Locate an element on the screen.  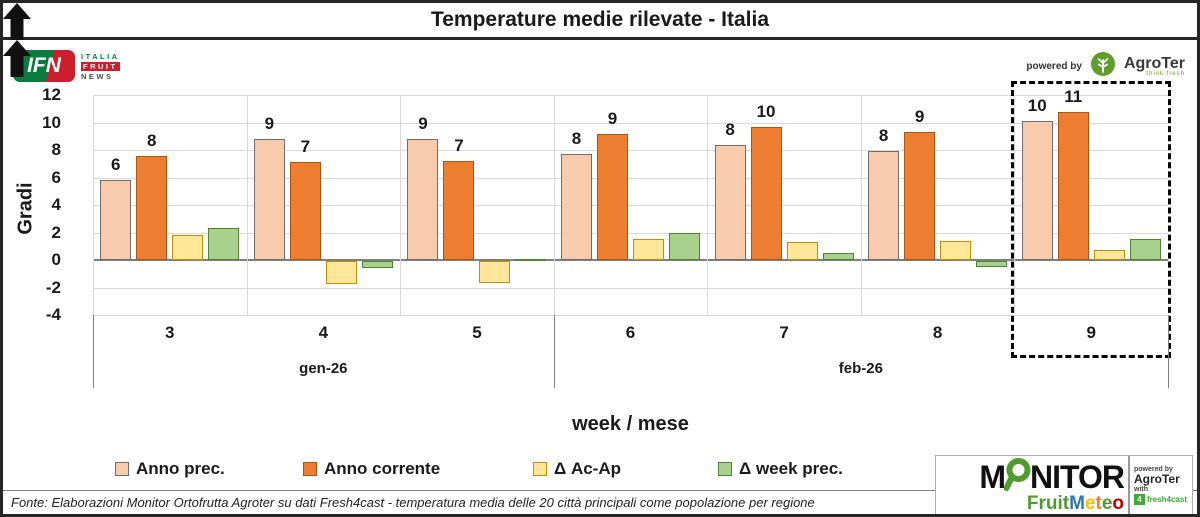
monitor-credits: powered by AgroTer with 4 fresh4cast is located at coordinates (1160, 485).